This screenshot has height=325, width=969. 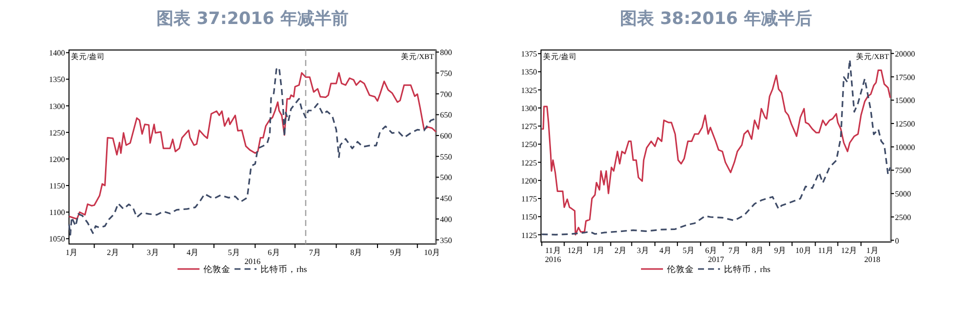 What do you see at coordinates (446, 240) in the screenshot?
I see `y2-tick-label: 350` at bounding box center [446, 240].